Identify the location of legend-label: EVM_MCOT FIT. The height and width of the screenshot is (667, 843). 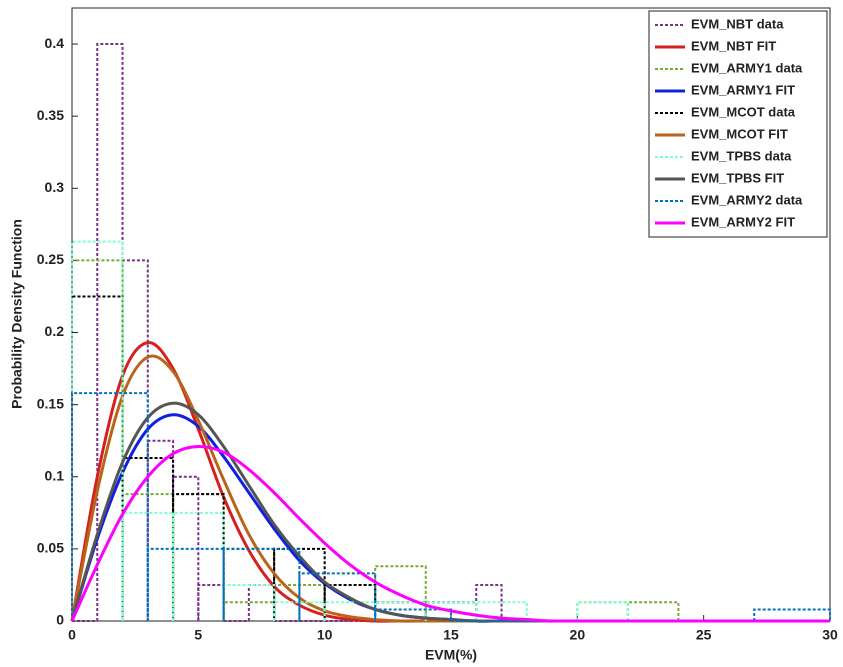
(739, 133).